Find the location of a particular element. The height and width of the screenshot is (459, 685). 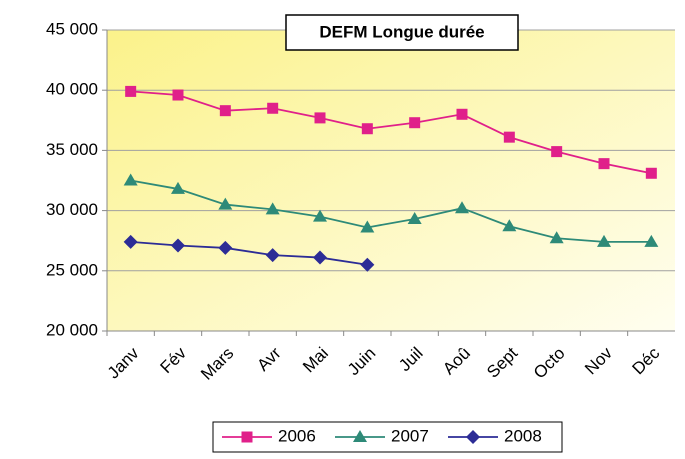

legend-label: 2008 is located at coordinates (523, 435).